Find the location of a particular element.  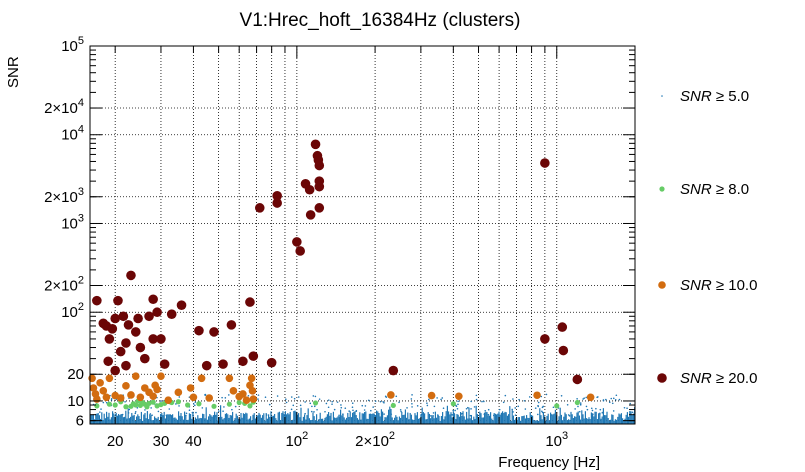

y-tick-label: 10 is located at coordinates (75, 401).